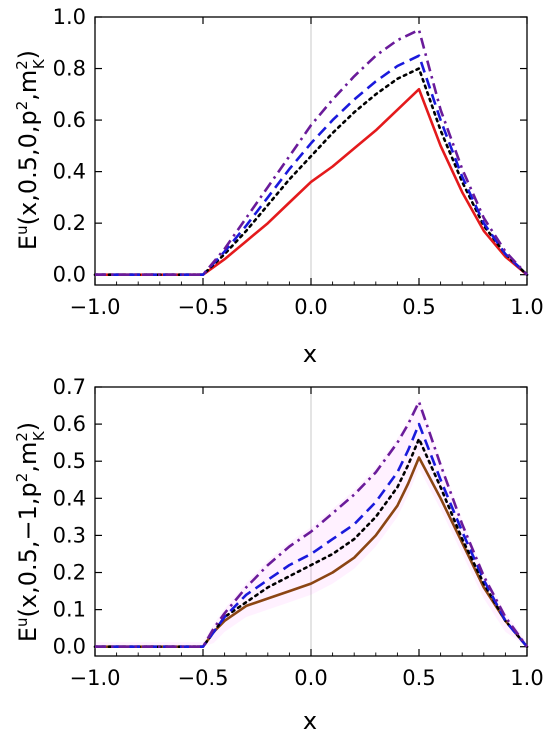  What do you see at coordinates (69, 535) in the screenshot?
I see `y-tick-label: 0.3` at bounding box center [69, 535].